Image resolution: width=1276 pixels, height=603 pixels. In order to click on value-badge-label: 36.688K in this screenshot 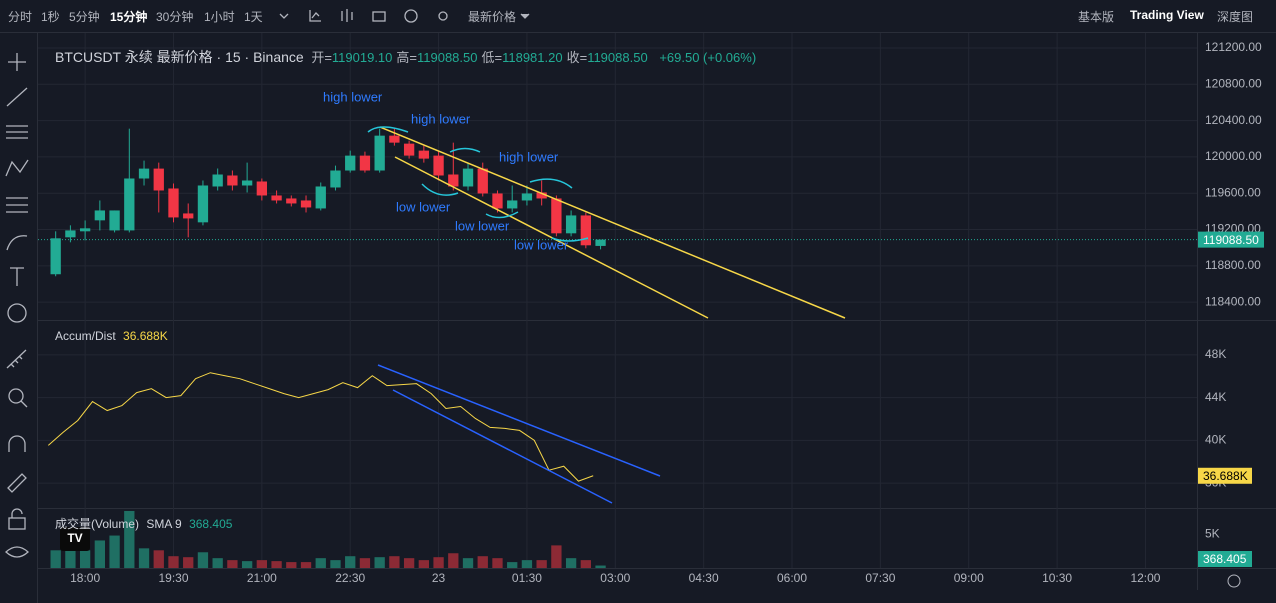, I will do `click(1225, 476)`.